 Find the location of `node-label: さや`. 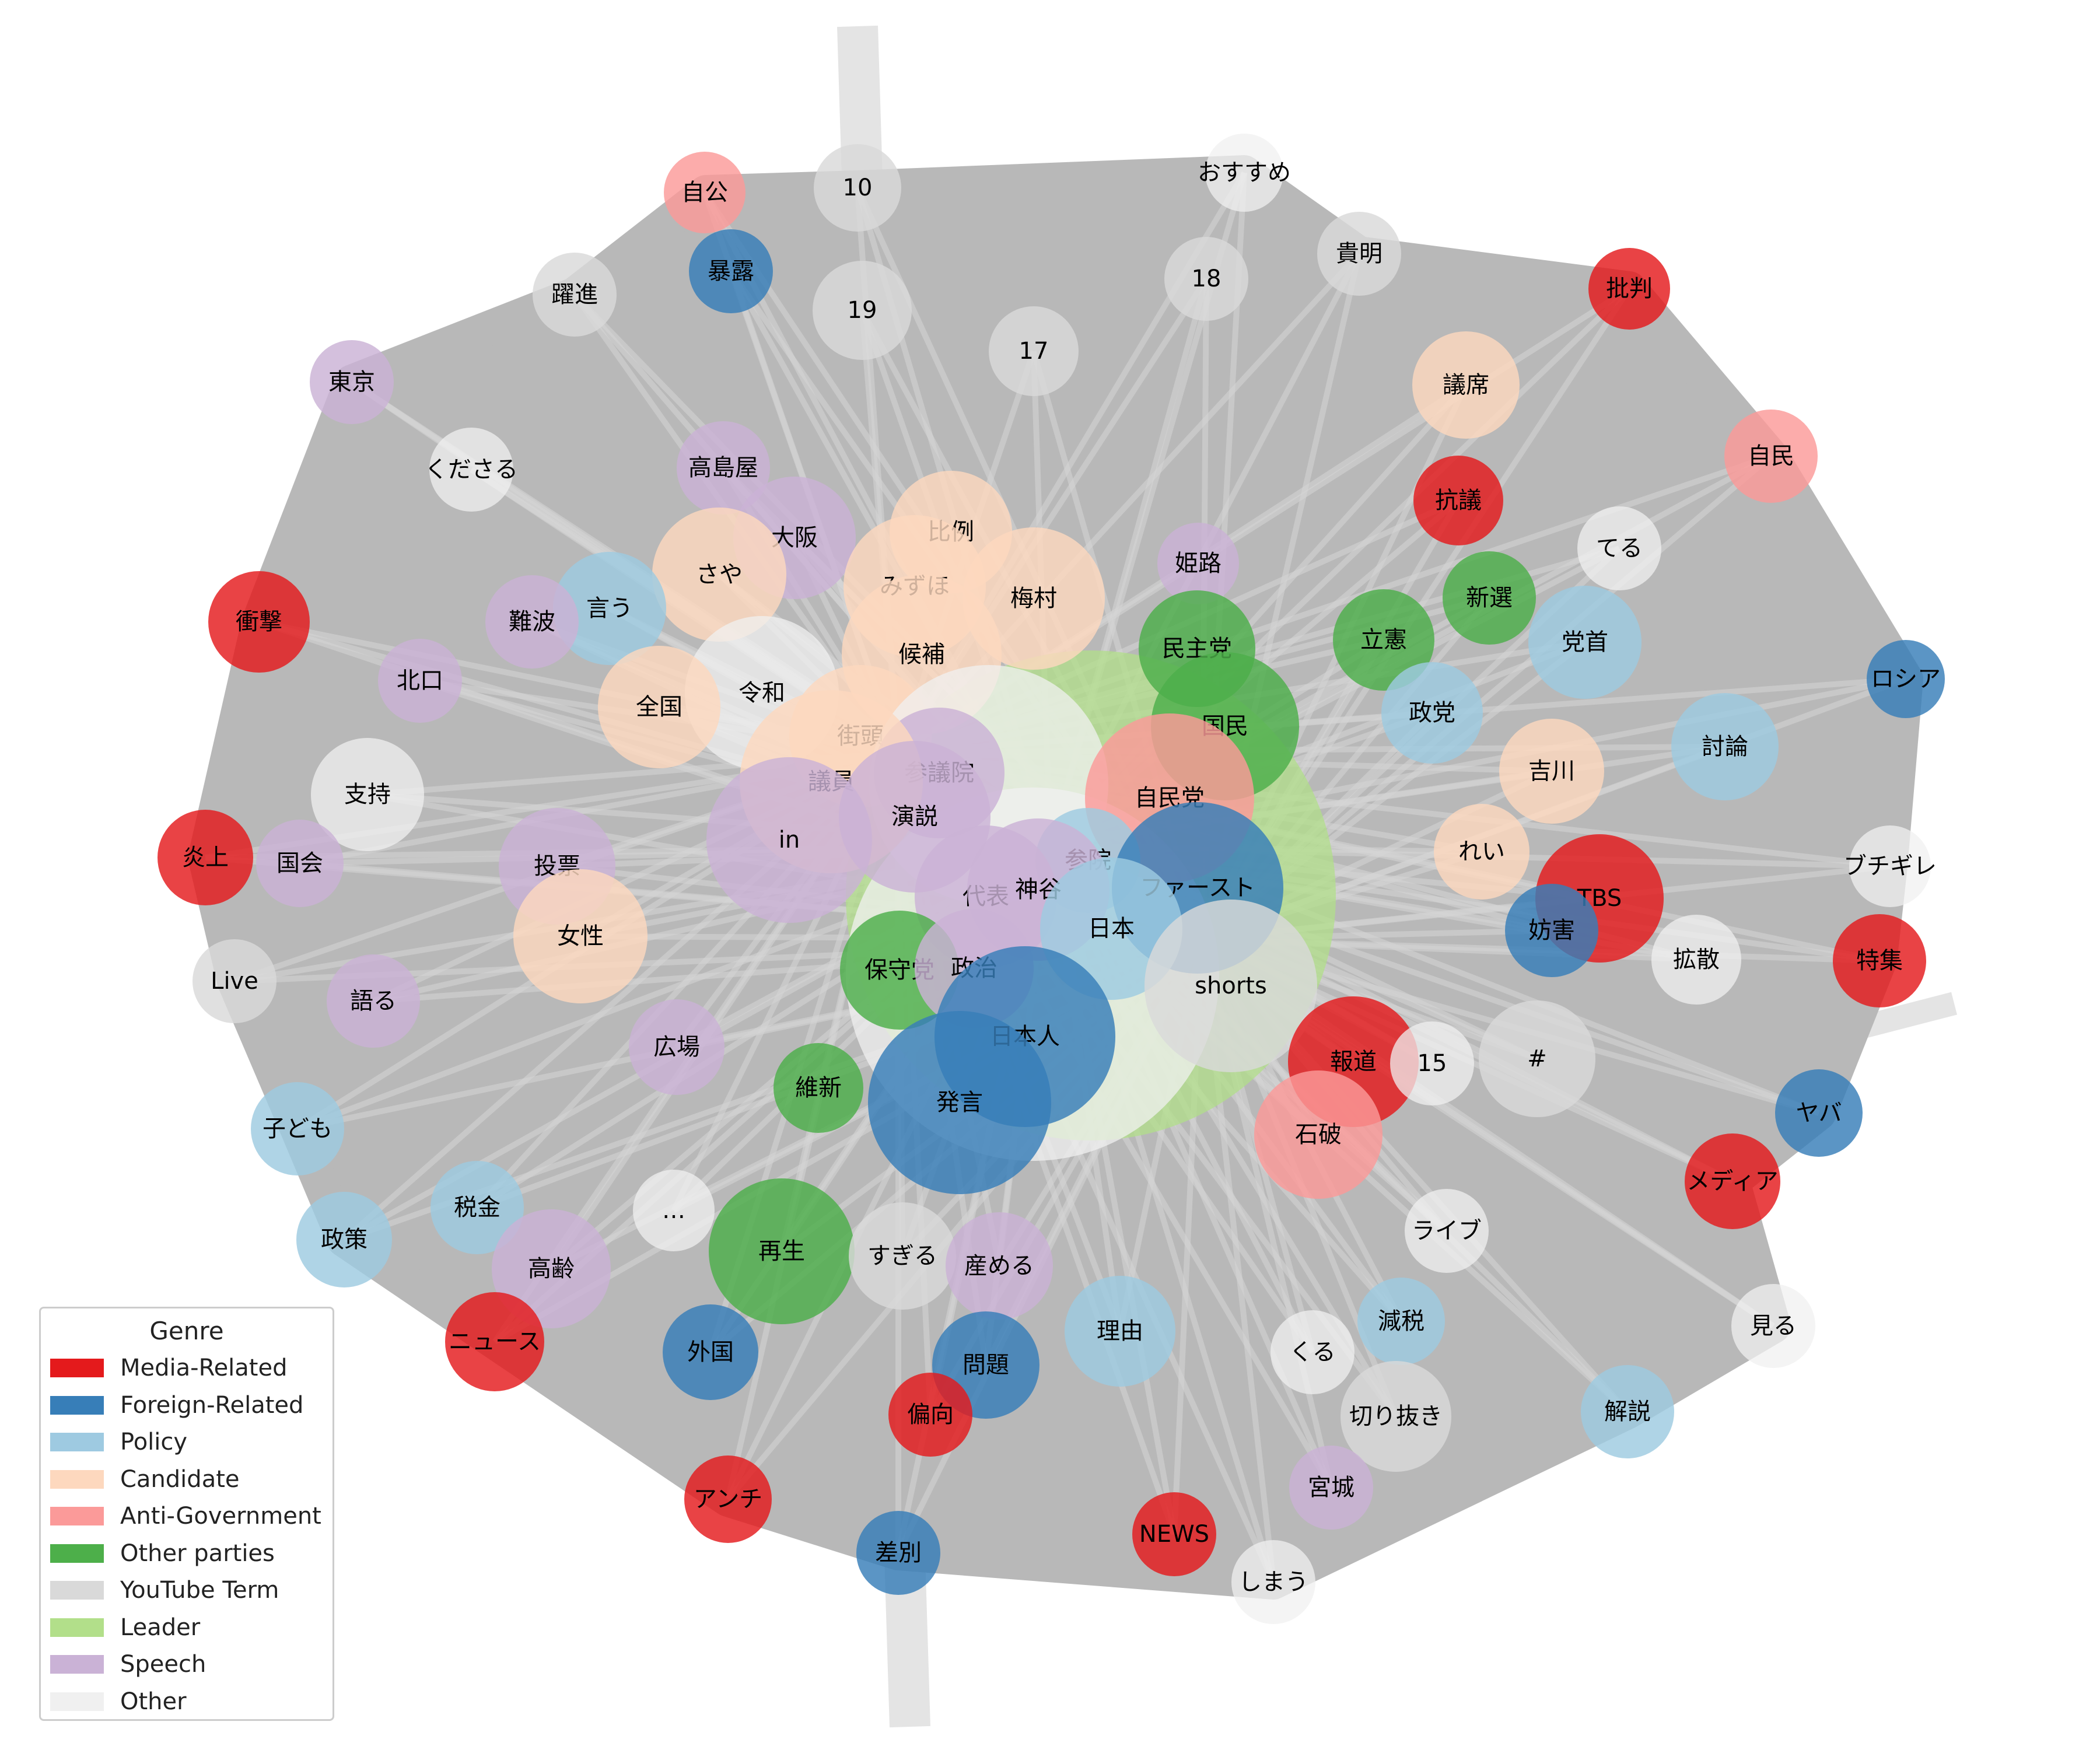

node-label: さや is located at coordinates (719, 574).